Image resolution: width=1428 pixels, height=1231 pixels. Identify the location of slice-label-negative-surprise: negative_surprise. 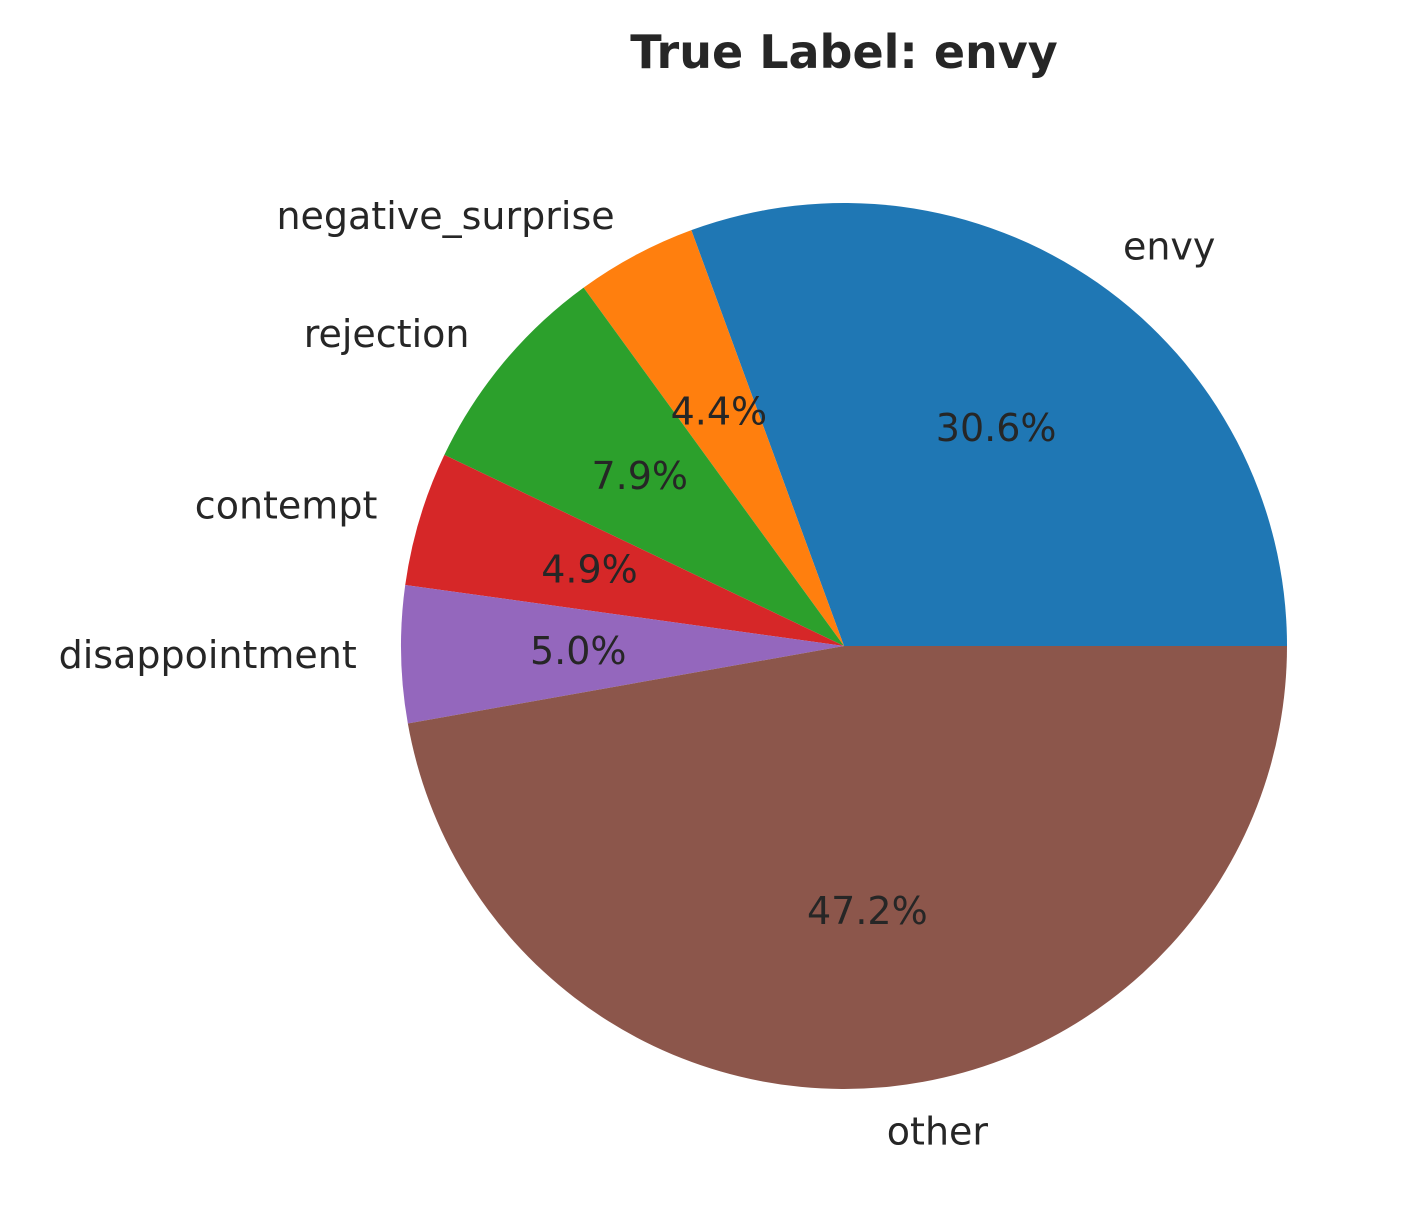
(445, 216).